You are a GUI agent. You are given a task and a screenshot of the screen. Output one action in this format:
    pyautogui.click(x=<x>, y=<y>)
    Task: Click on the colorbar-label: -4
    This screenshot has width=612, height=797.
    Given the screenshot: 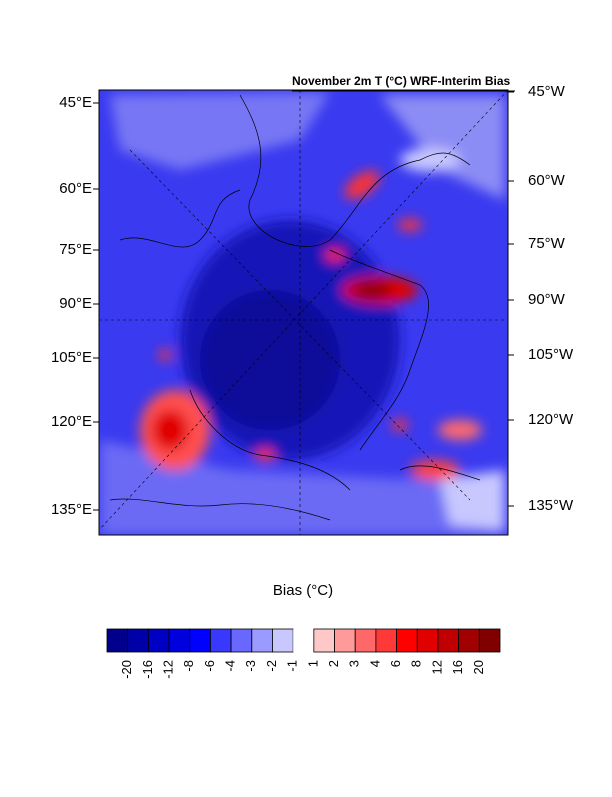 What is the action you would take?
    pyautogui.click(x=230, y=666)
    